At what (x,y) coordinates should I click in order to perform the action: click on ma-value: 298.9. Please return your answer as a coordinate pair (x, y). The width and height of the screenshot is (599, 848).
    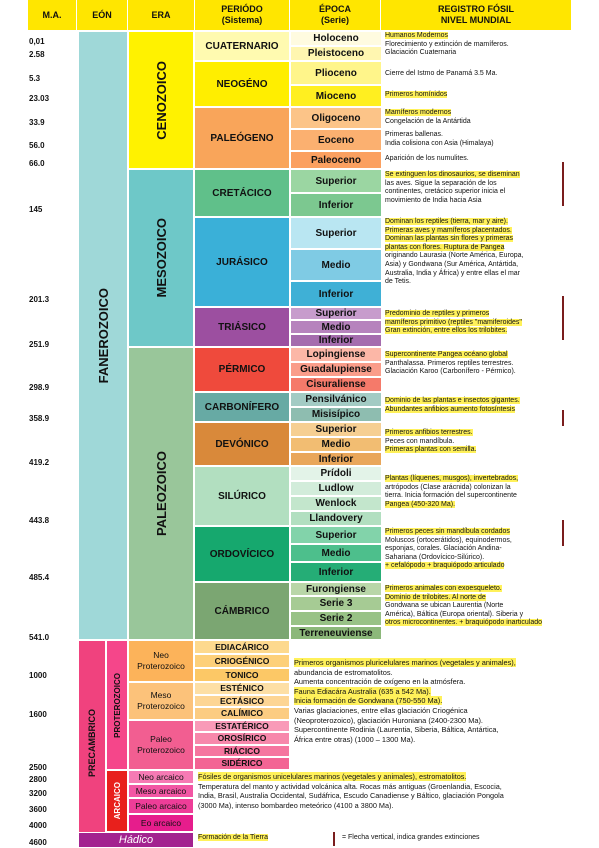
    Looking at the image, I should click on (39, 387).